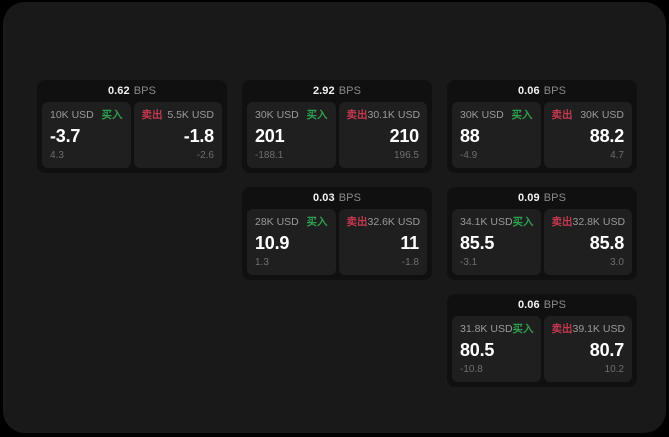 This screenshot has height=437, width=669. Describe the element at coordinates (496, 242) in the screenshot. I see `buy-side: 34.1K USD 买入 85.5 -3.1` at that location.